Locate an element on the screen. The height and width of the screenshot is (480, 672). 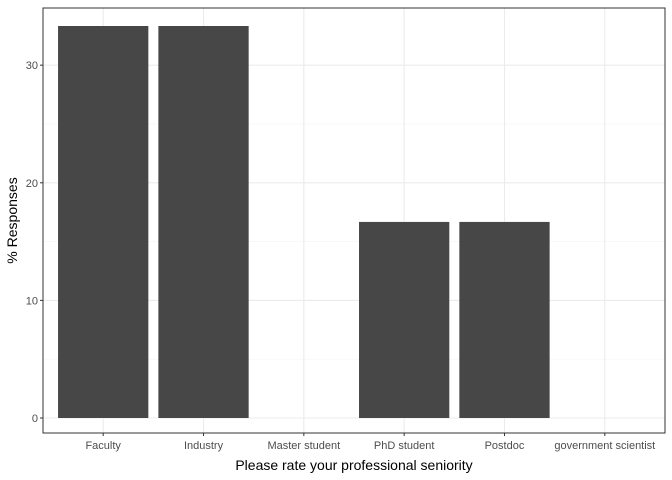
x-tick-label: Faculty is located at coordinates (103, 446).